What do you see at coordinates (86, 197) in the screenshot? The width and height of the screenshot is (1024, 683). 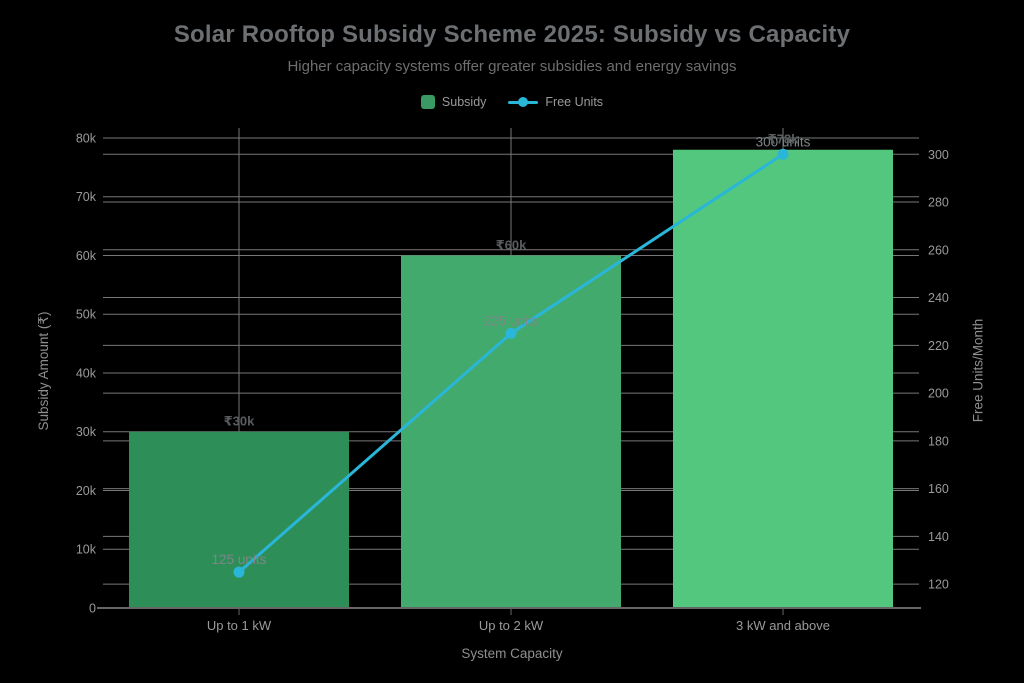 I see `y-axis-left-tick-label: 70k` at bounding box center [86, 197].